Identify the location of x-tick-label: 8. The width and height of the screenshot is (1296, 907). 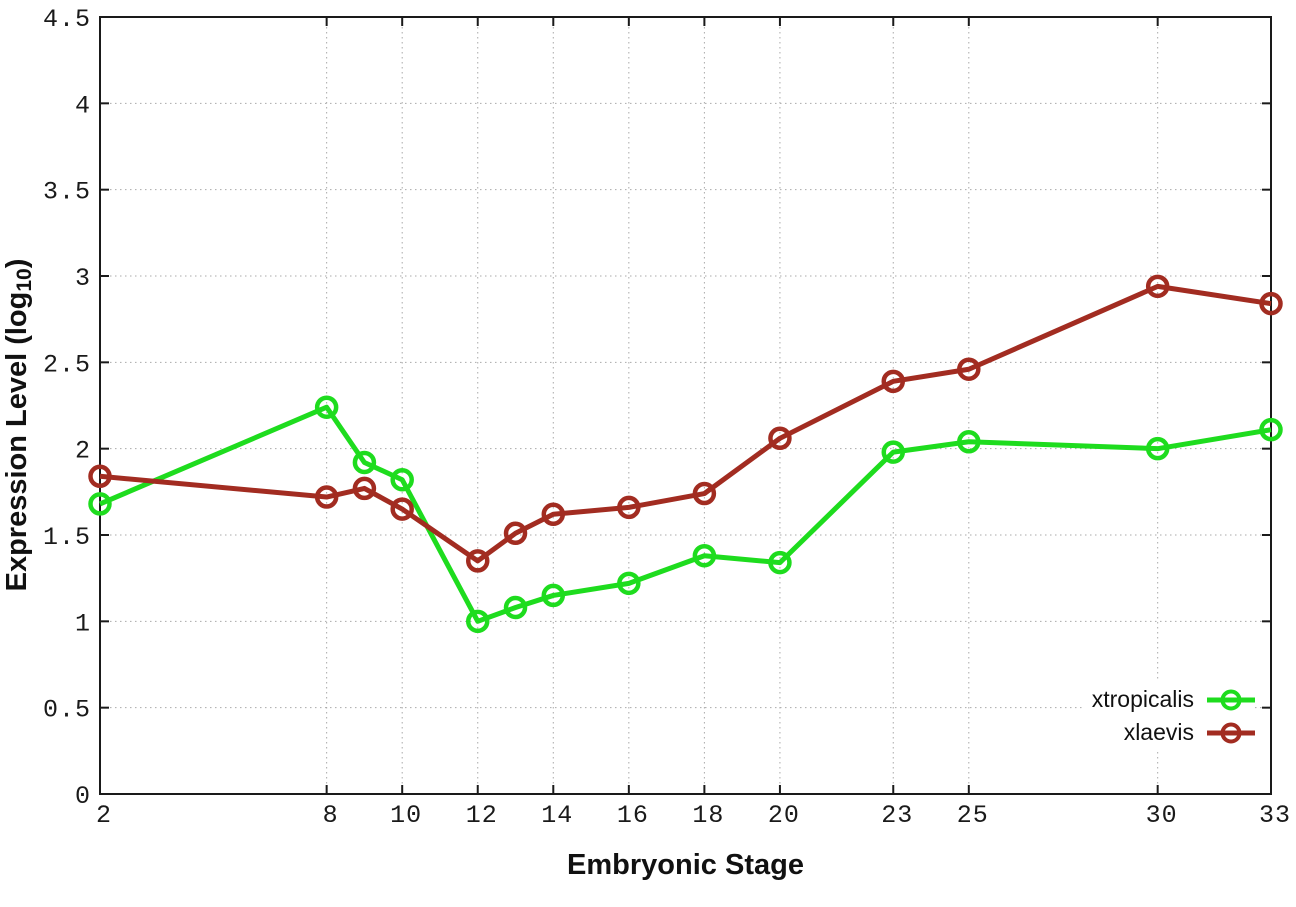
(331, 815).